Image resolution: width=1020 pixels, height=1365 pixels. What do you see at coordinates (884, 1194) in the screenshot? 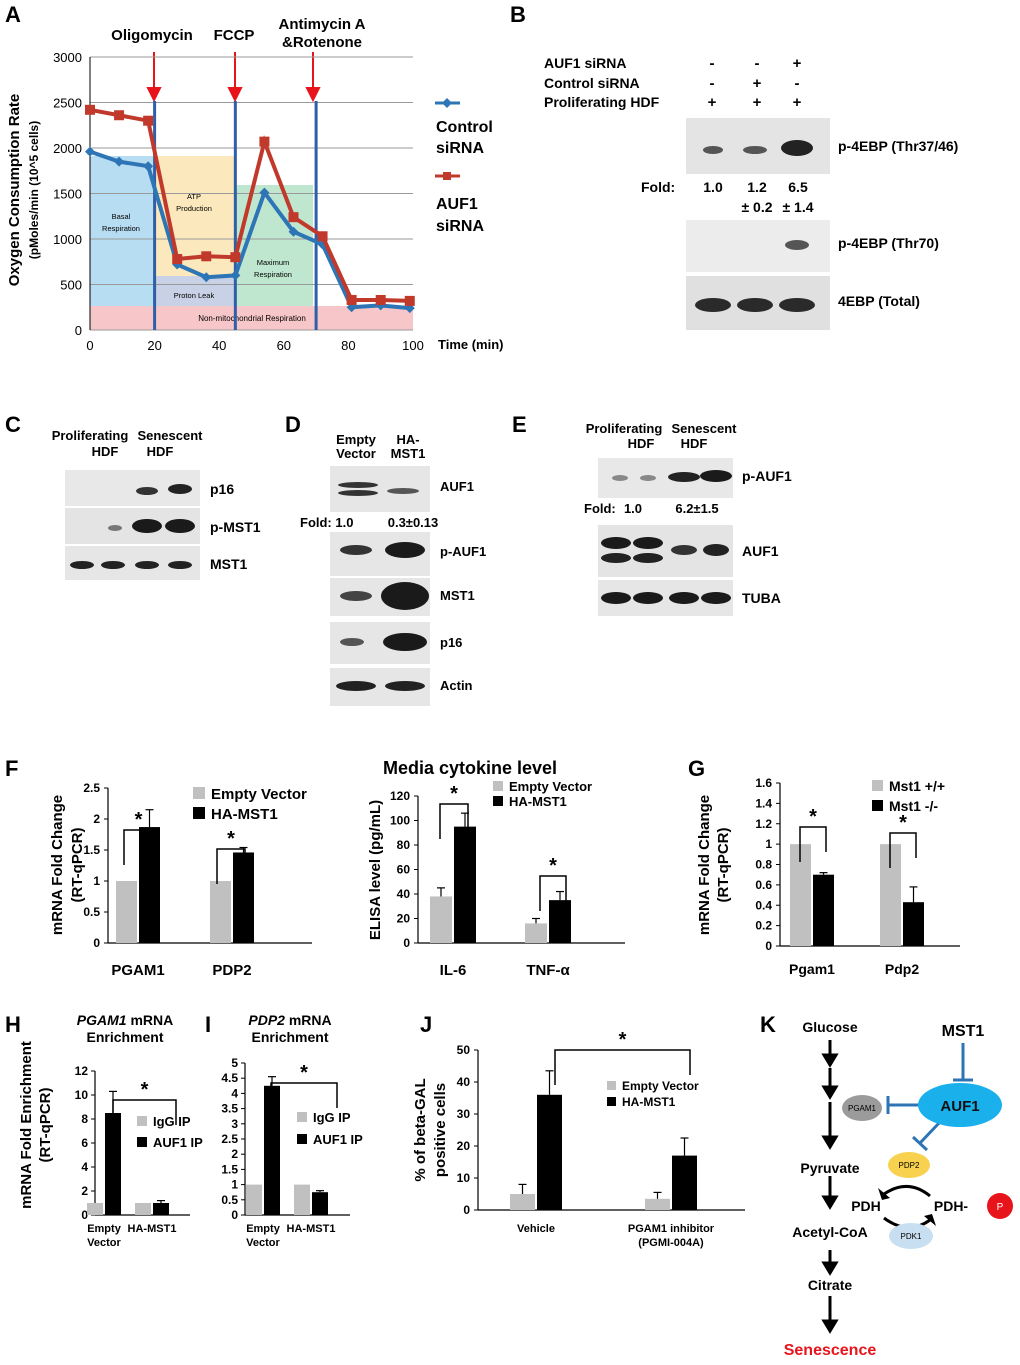
I see `arrowhead` at bounding box center [884, 1194].